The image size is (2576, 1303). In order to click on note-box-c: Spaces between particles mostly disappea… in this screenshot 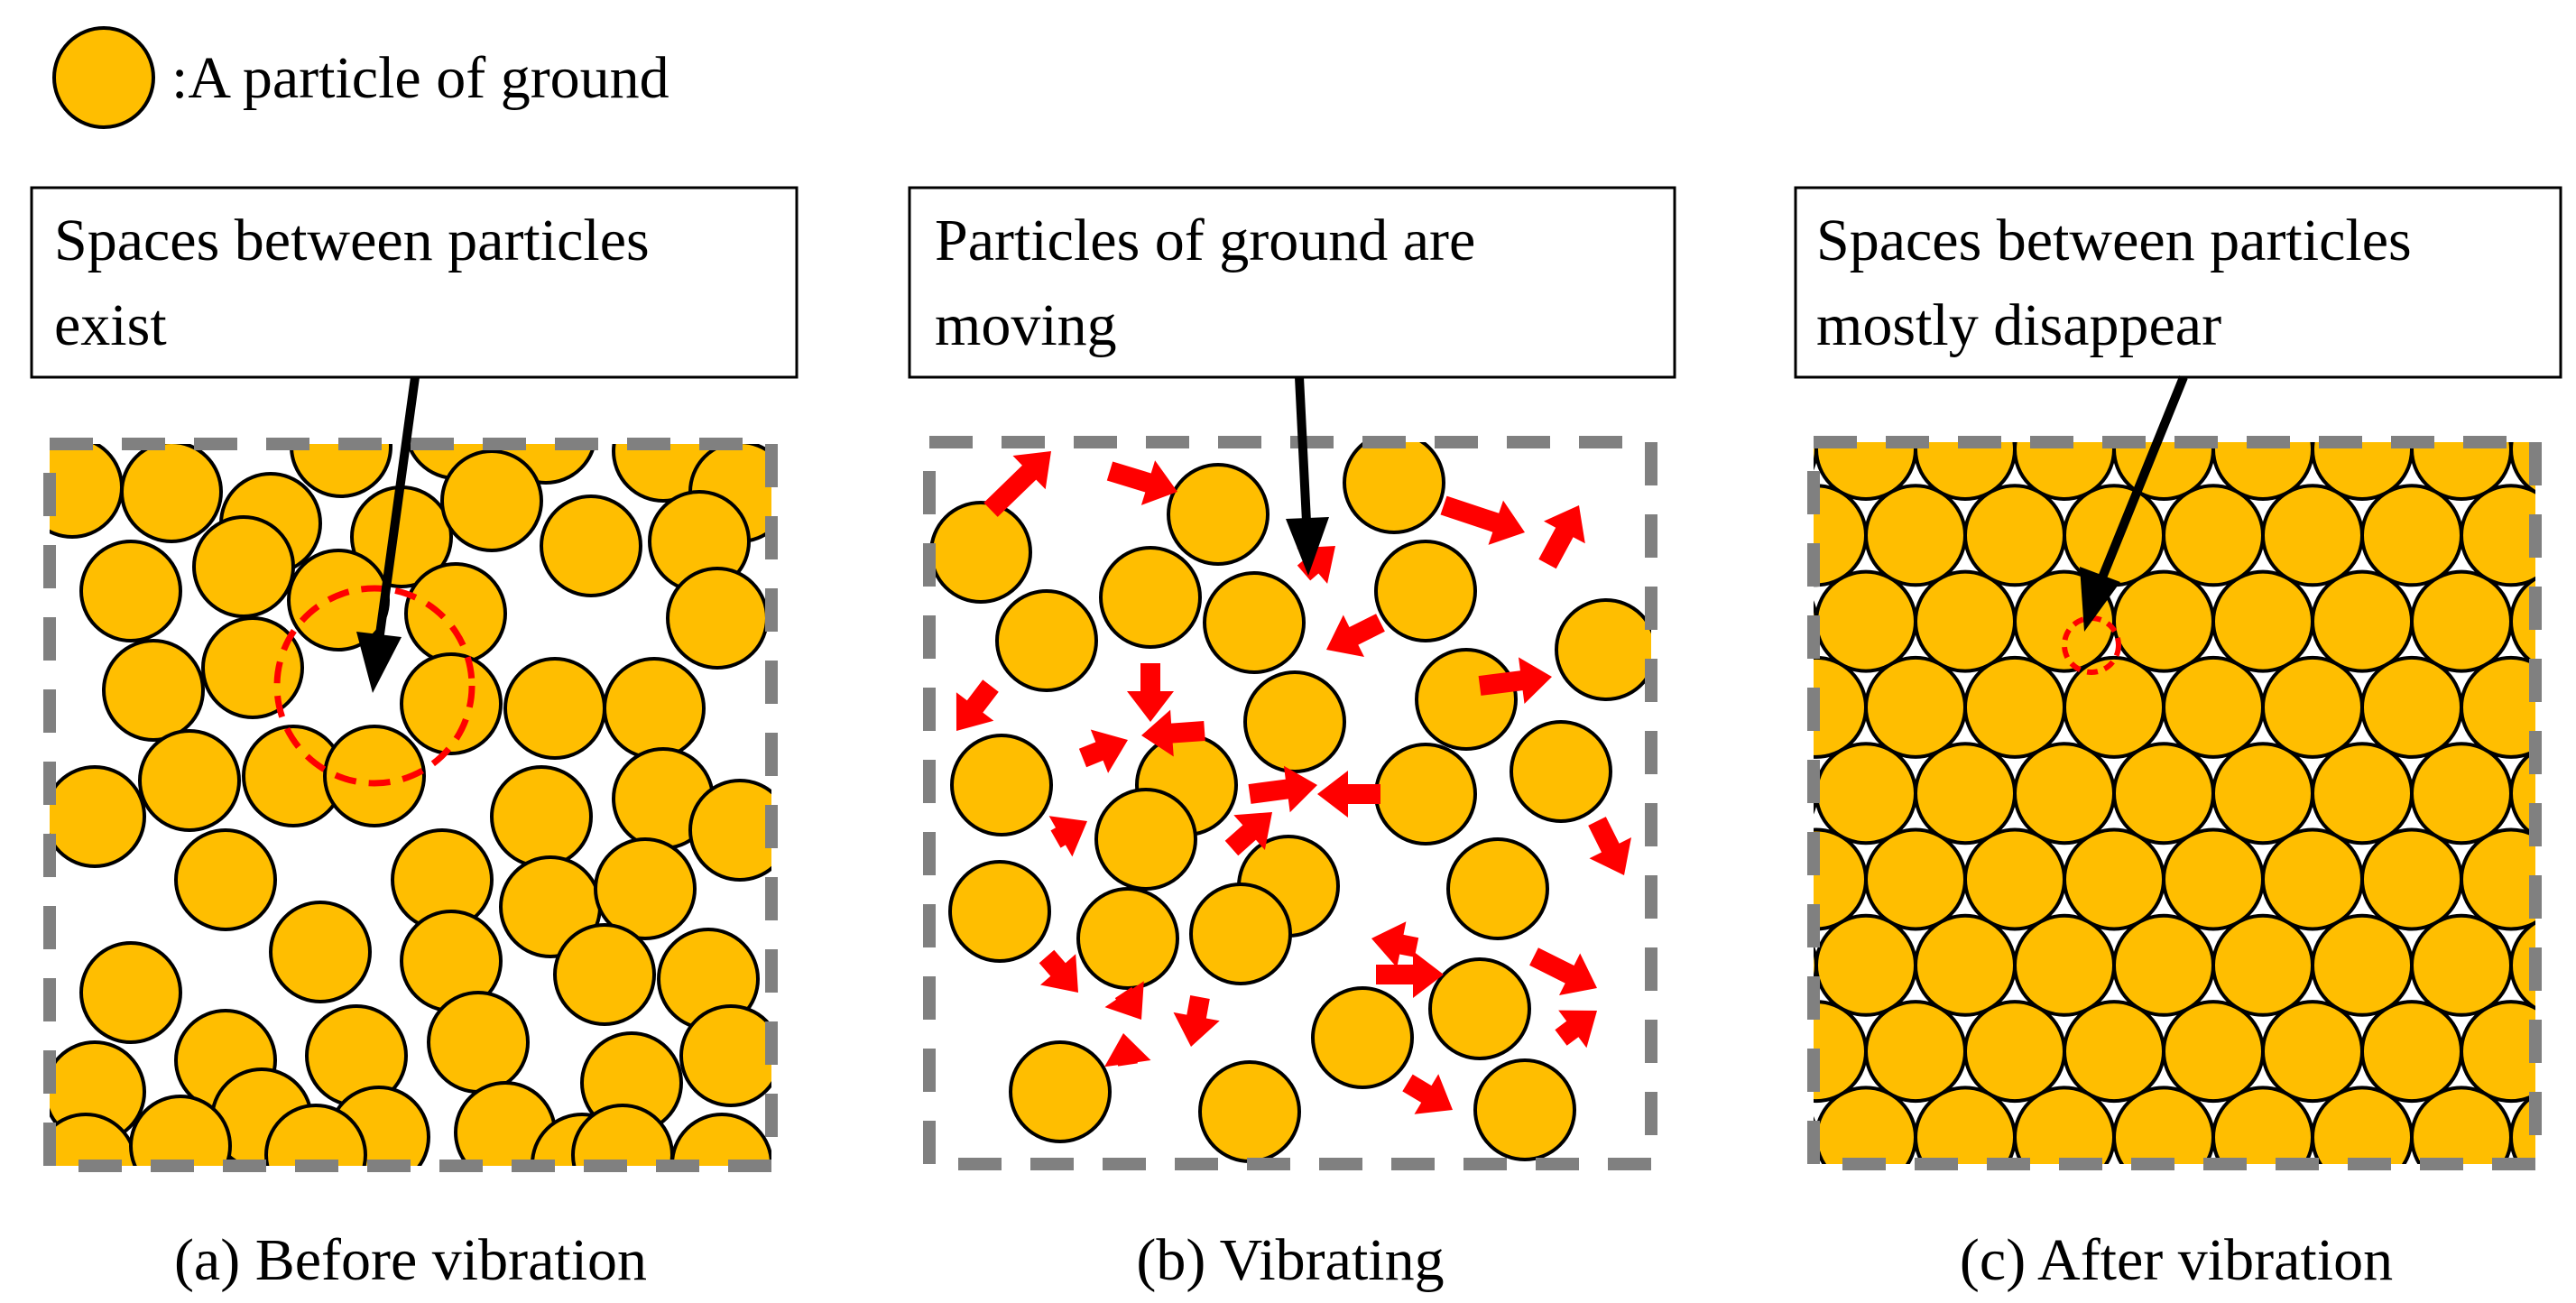, I will do `click(2178, 283)`.